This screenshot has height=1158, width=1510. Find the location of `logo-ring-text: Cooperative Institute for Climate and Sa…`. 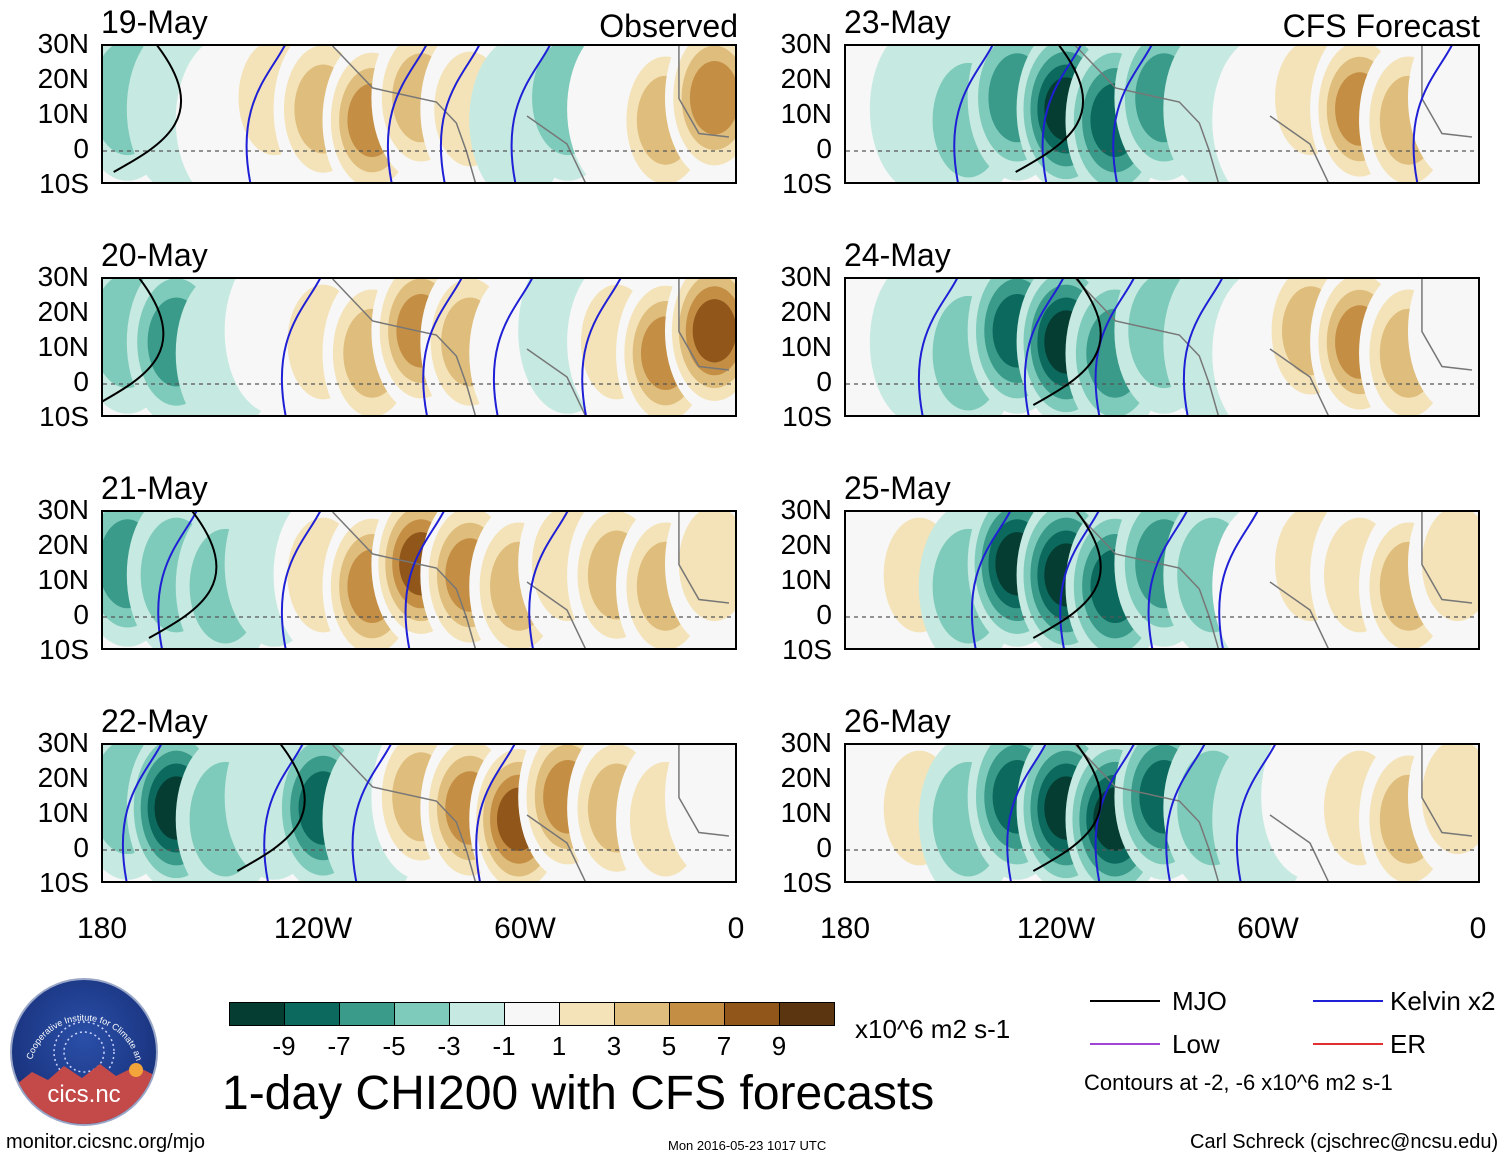

logo-ring-text: Cooperative Institute for Climate and Sa… is located at coordinates (78, 1021).